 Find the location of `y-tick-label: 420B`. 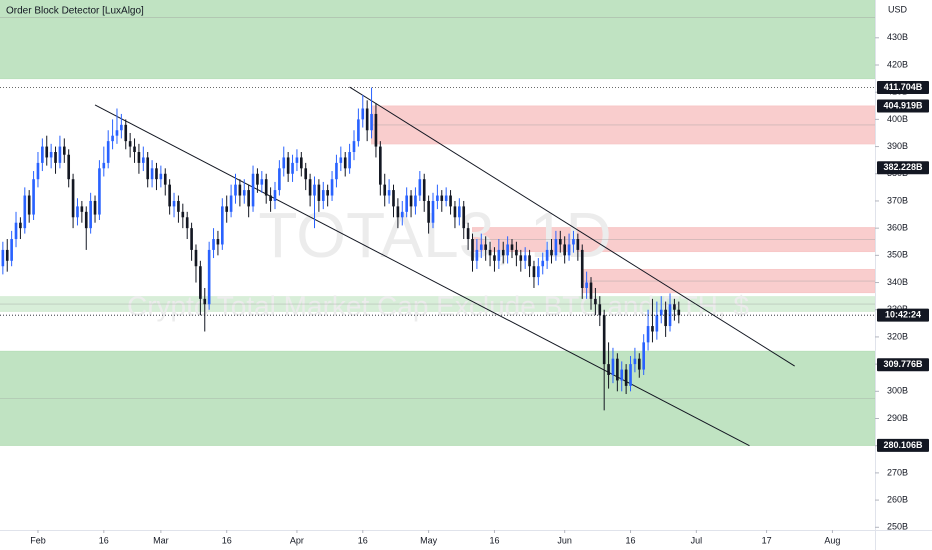

y-tick-label: 420B is located at coordinates (897, 64).